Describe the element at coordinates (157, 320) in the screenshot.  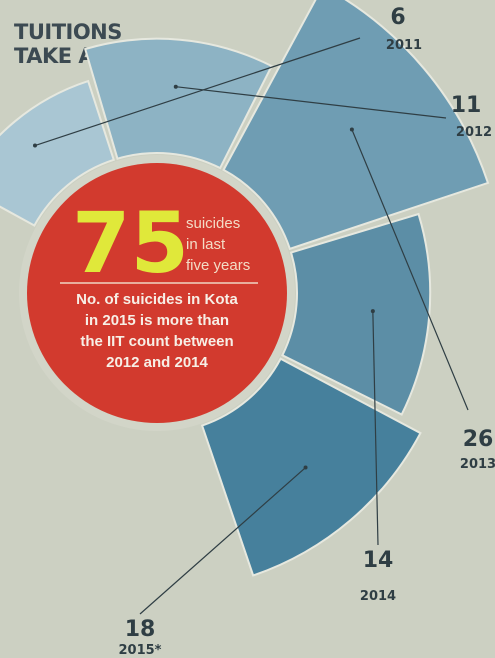
I see `summary-note-line2: in 2015 is more than` at that location.